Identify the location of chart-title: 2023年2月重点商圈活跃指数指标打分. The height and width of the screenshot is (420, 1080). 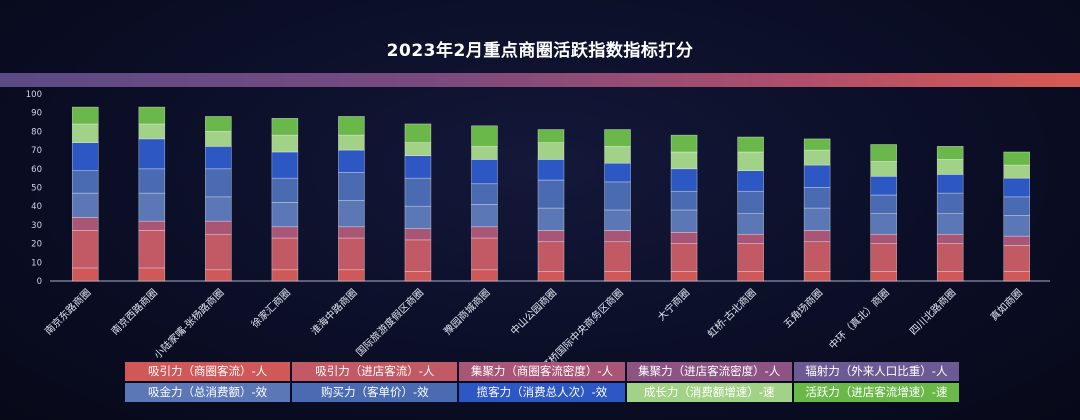
(540, 51).